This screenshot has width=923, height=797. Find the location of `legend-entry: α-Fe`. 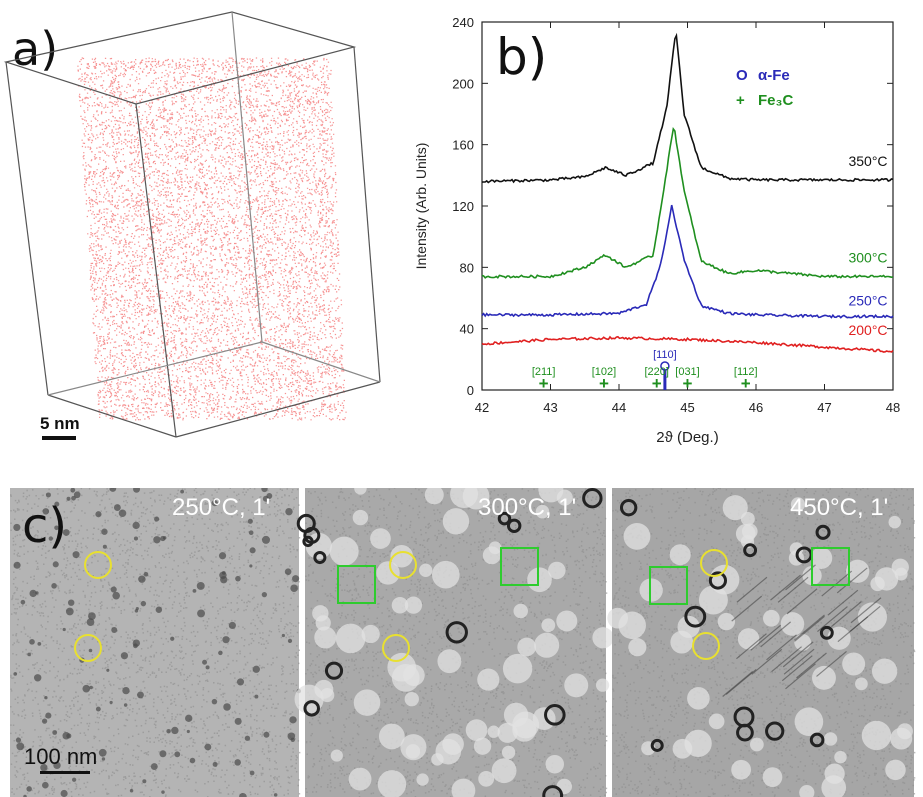

legend-entry: α-Fe is located at coordinates (774, 75).